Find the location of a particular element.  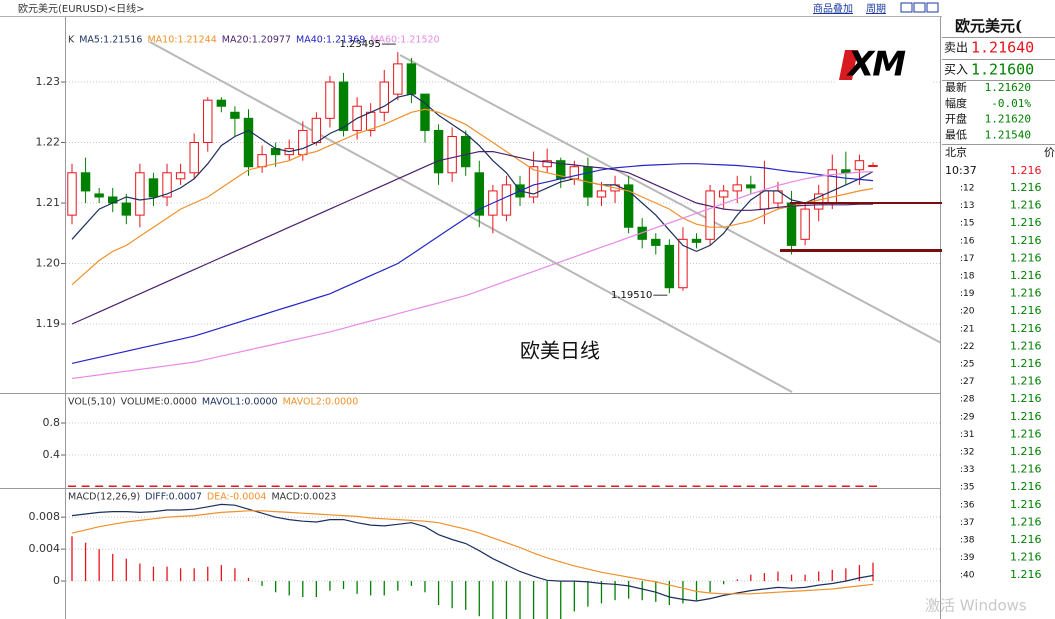

stat-value: 1.21620 is located at coordinates (1008, 119).